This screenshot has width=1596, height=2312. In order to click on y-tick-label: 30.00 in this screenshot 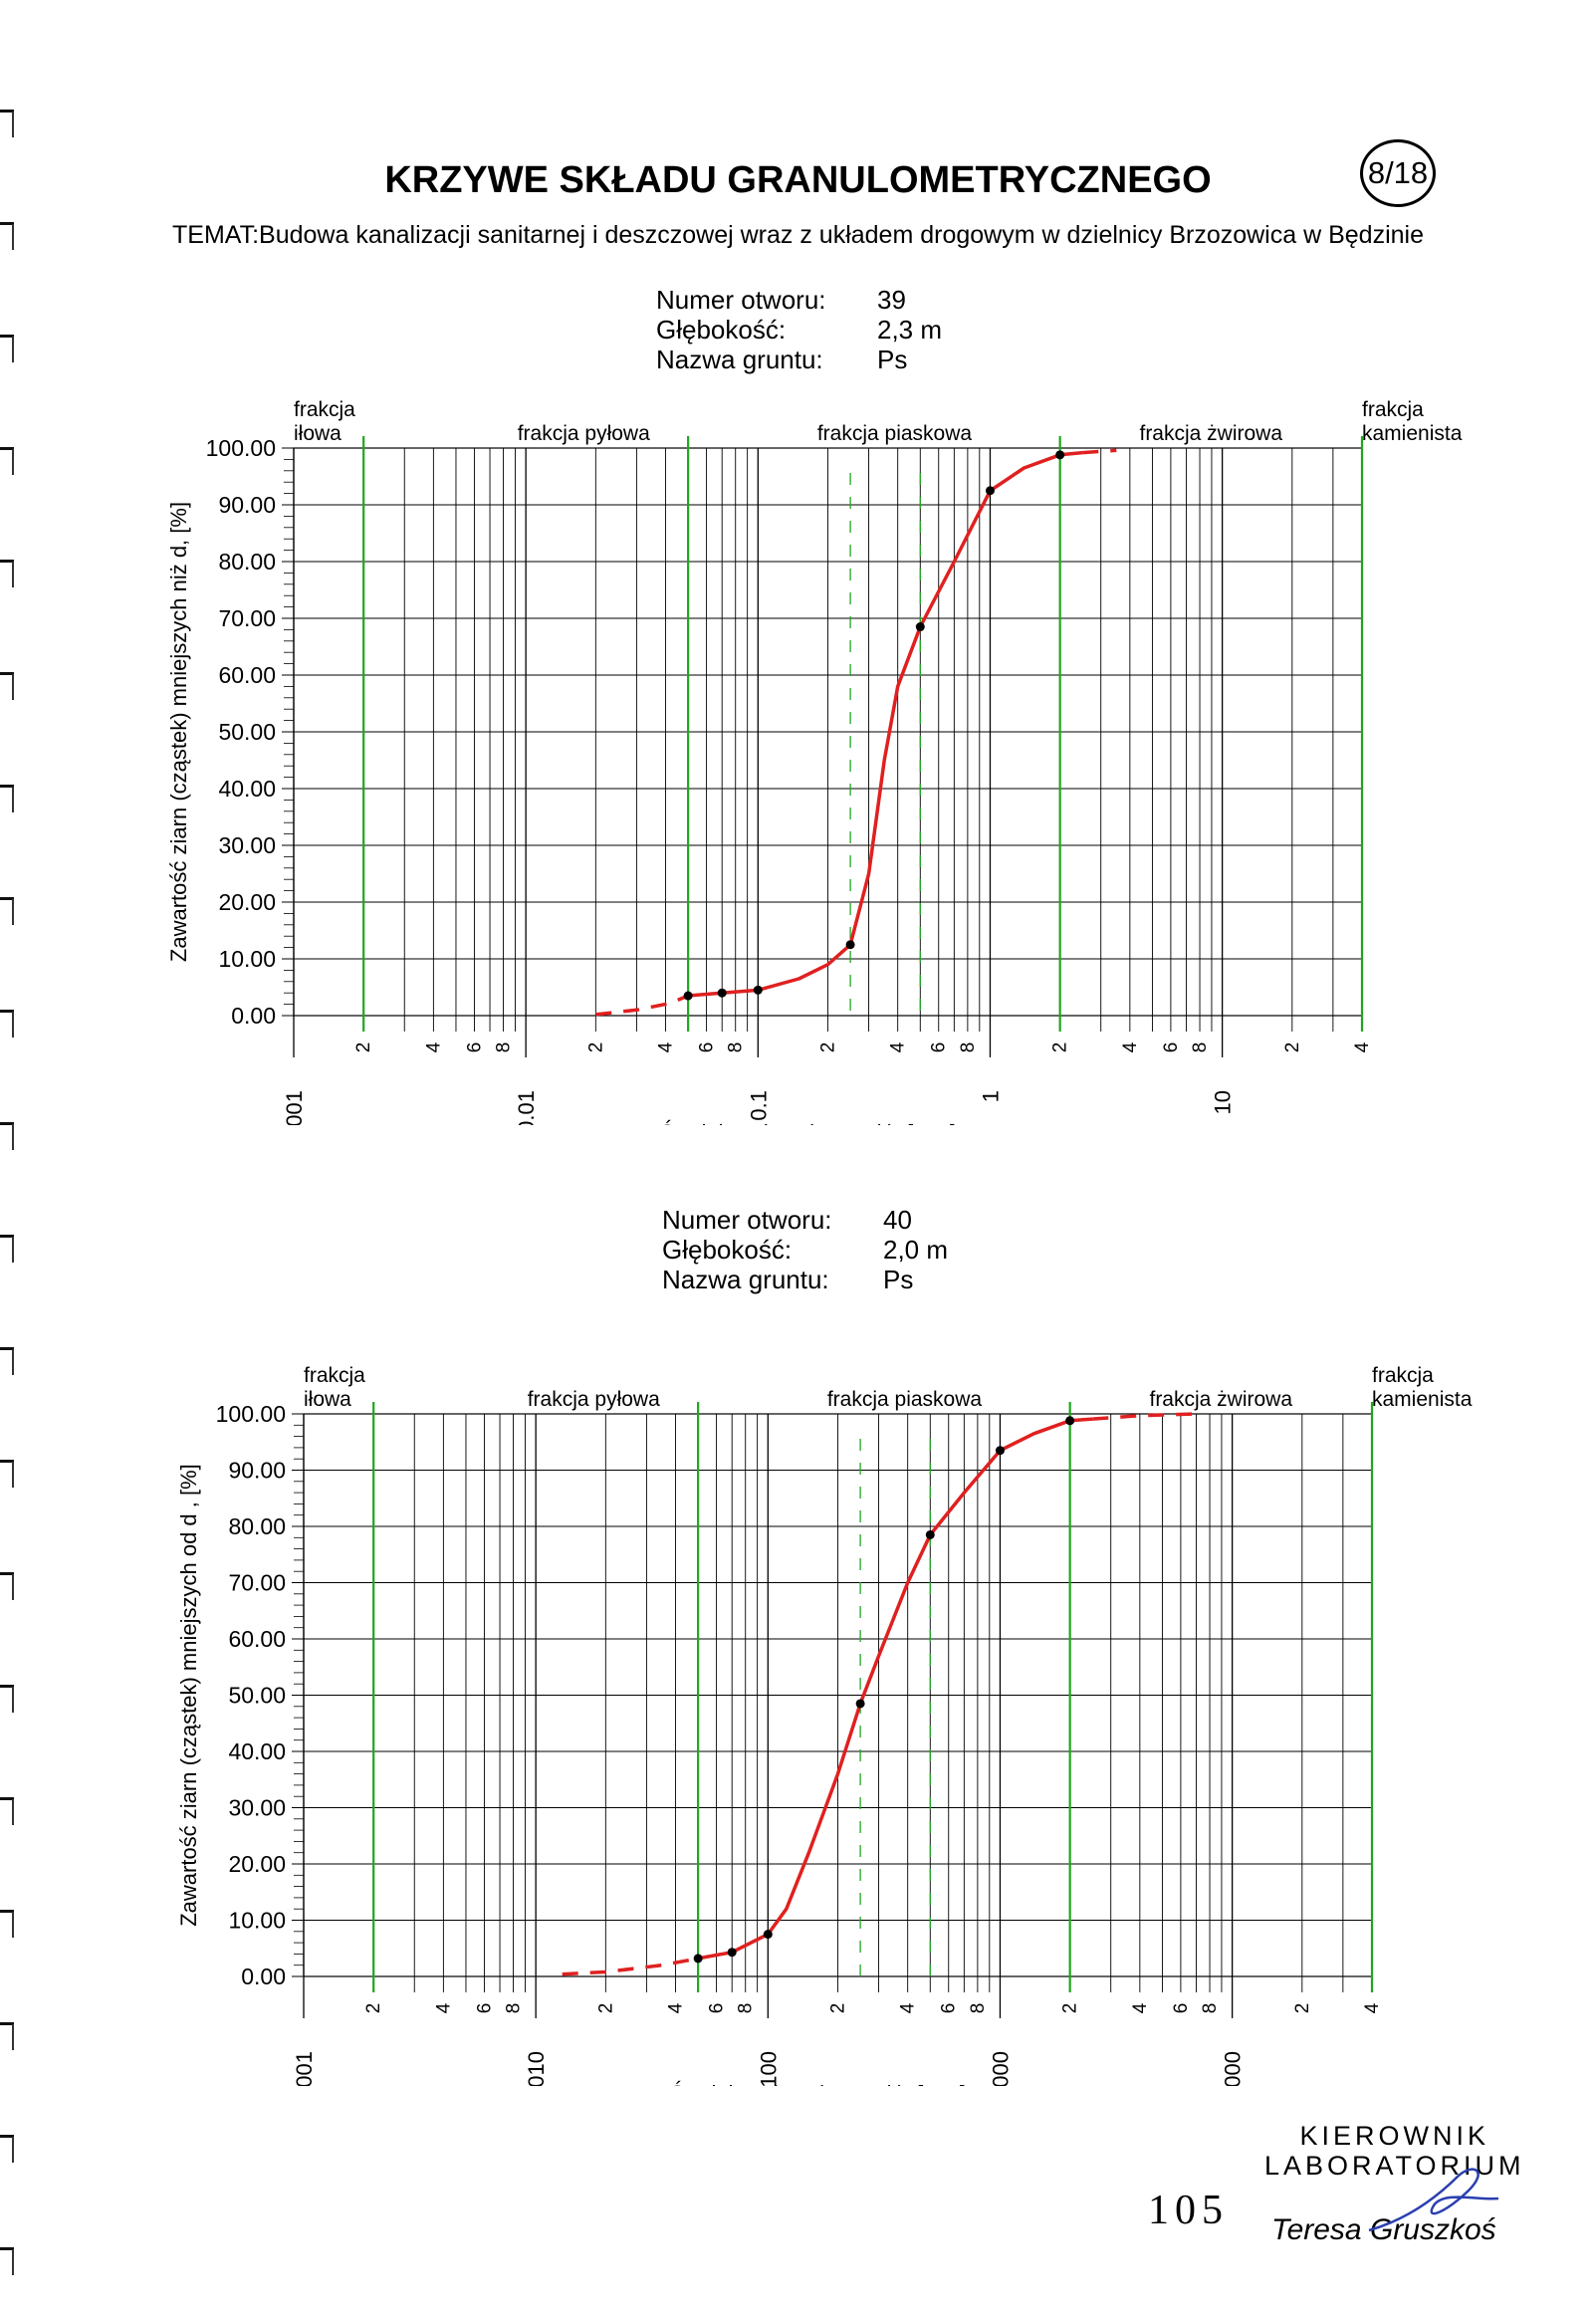, I will do `click(247, 845)`.